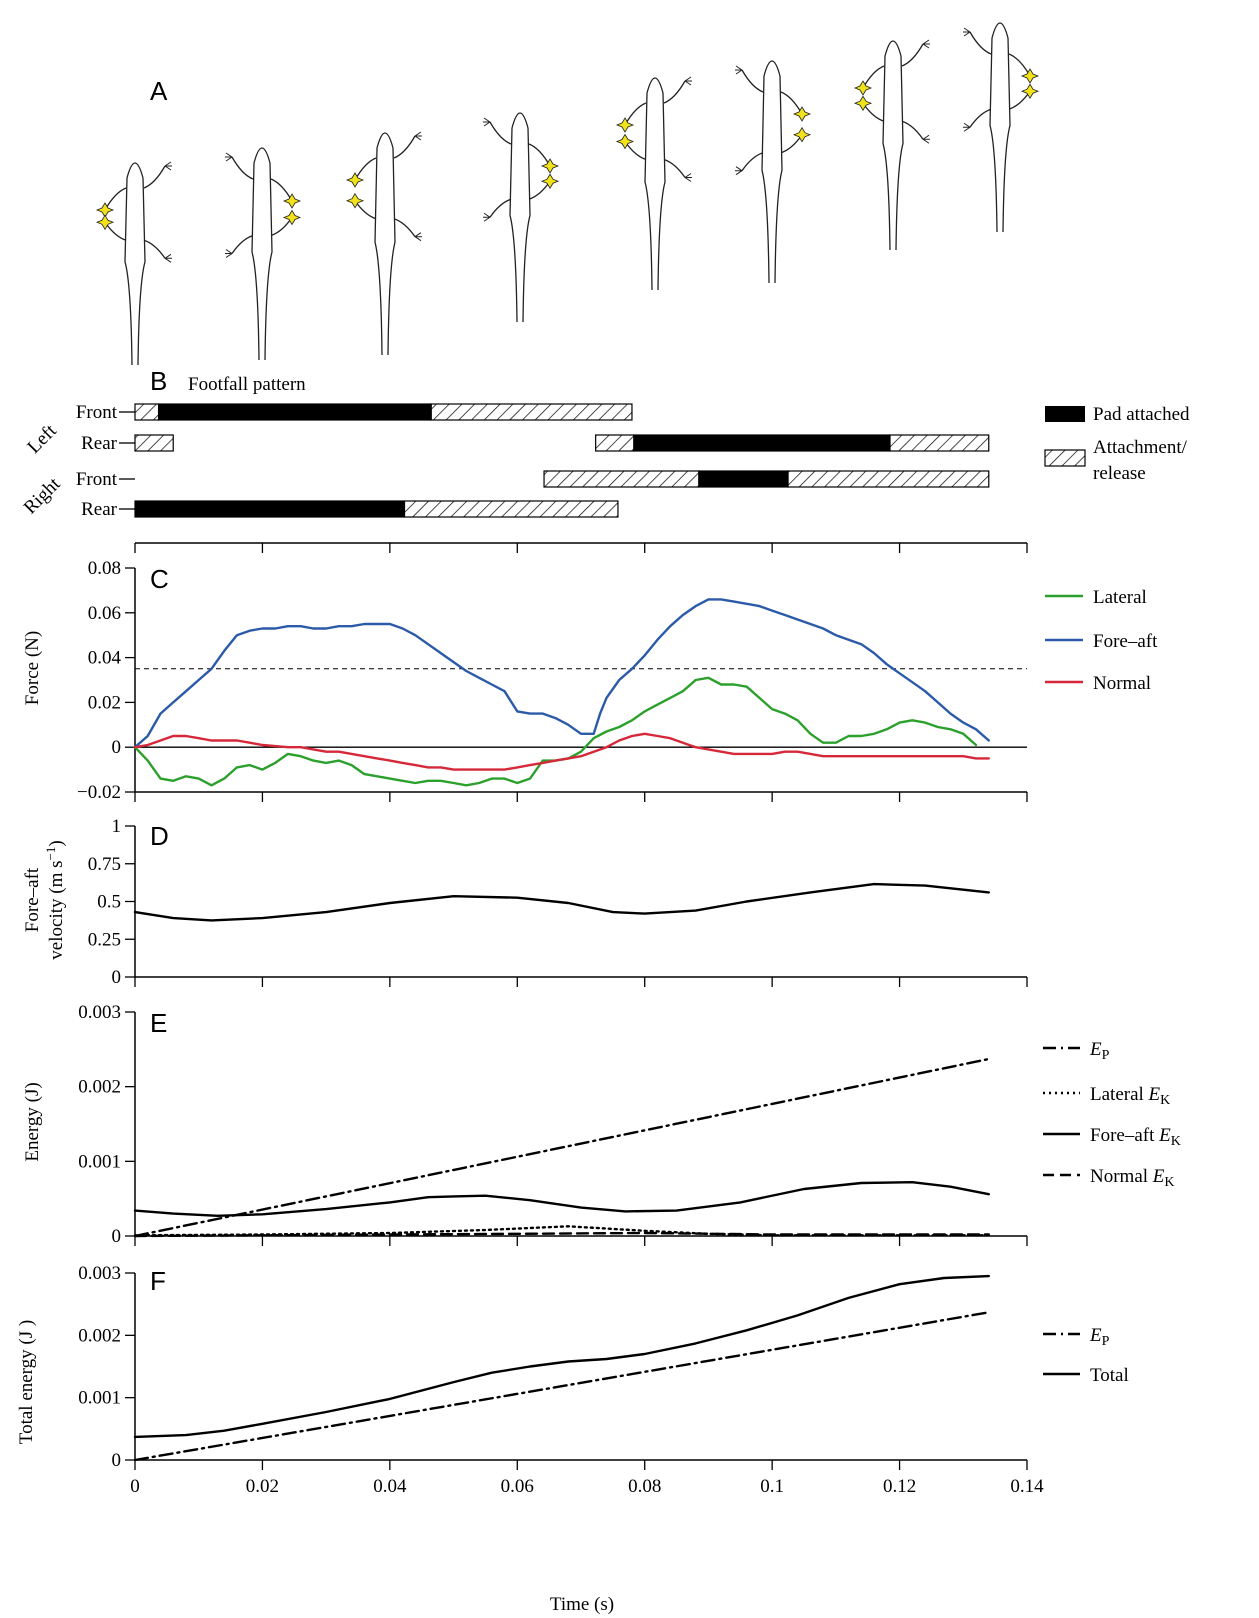 Image resolution: width=1259 pixels, height=1618 pixels. Describe the element at coordinates (1120, 597) in the screenshot. I see `legend-label: Lateral` at that location.